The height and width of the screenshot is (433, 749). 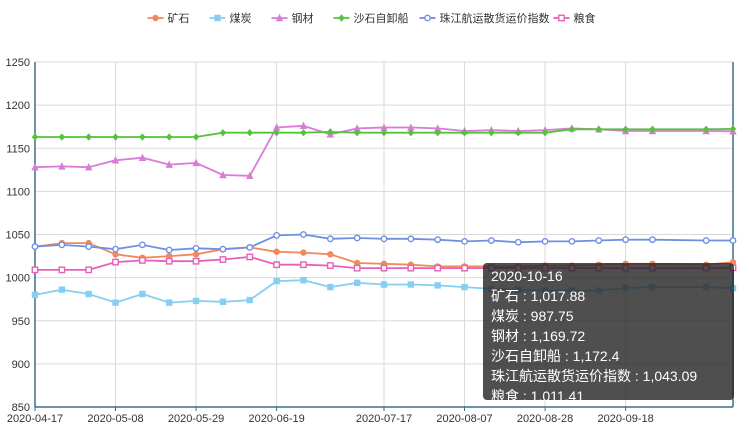 What do you see at coordinates (168, 18) in the screenshot?
I see `legend-item: 矿石` at bounding box center [168, 18].